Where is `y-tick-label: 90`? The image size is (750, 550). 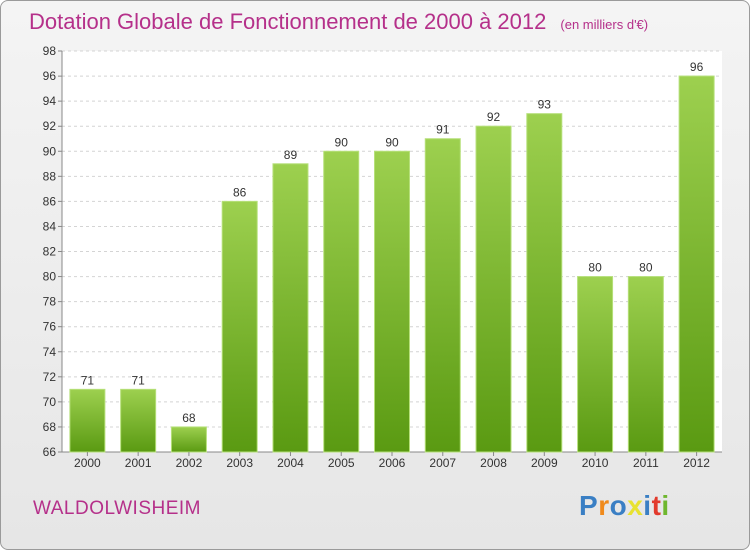
y-tick-label: 90 is located at coordinates (50, 151).